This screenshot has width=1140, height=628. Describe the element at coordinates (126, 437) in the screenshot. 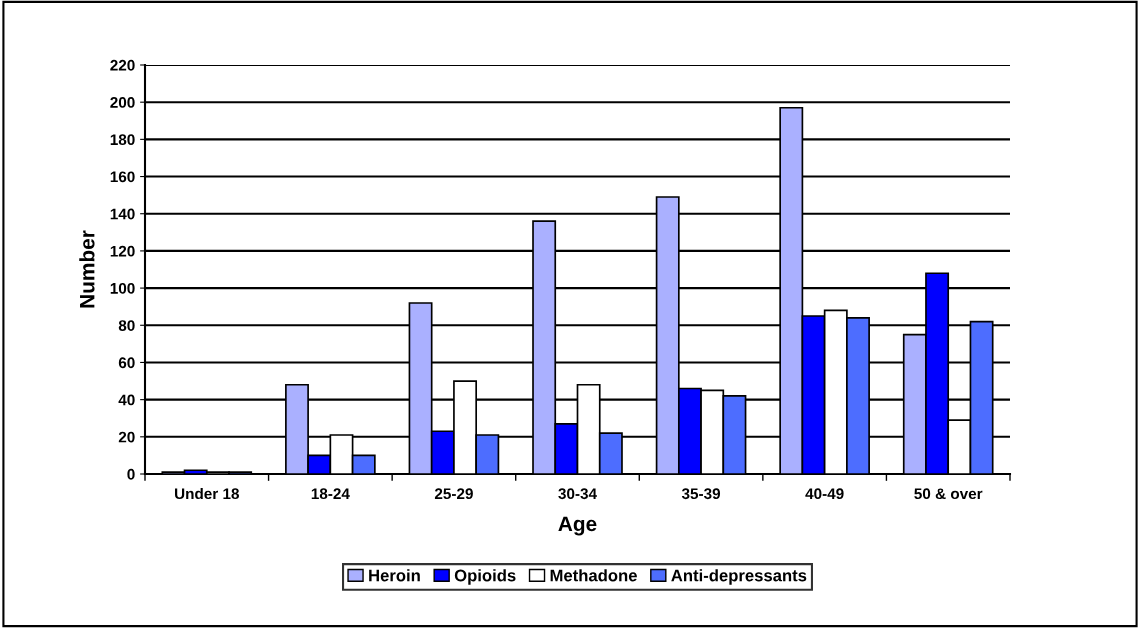

I see `y-tick-label: 20` at that location.